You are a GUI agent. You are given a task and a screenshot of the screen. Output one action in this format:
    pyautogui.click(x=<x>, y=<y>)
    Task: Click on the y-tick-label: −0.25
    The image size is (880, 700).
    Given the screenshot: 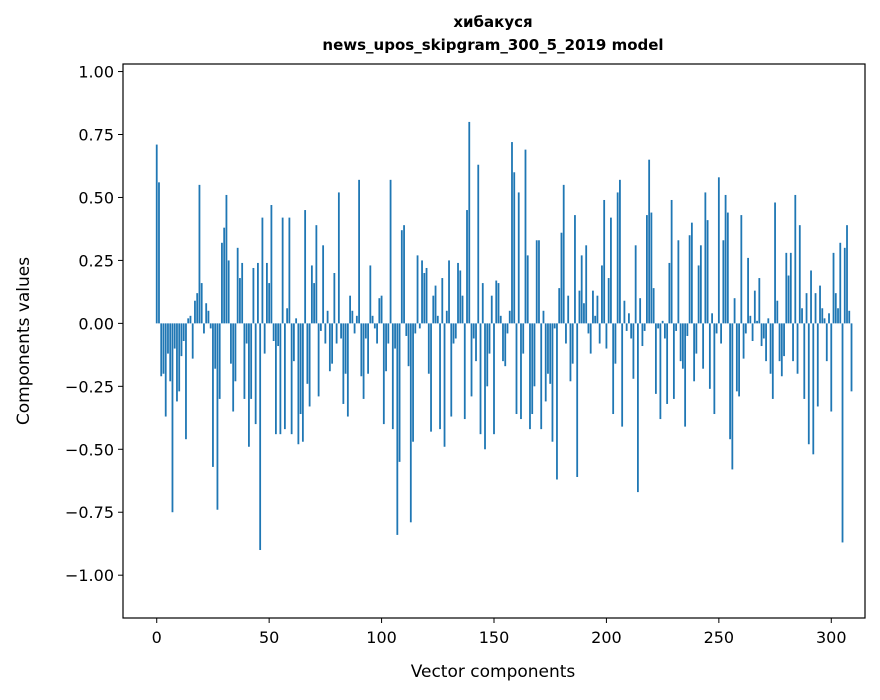 What is the action you would take?
    pyautogui.click(x=89, y=386)
    